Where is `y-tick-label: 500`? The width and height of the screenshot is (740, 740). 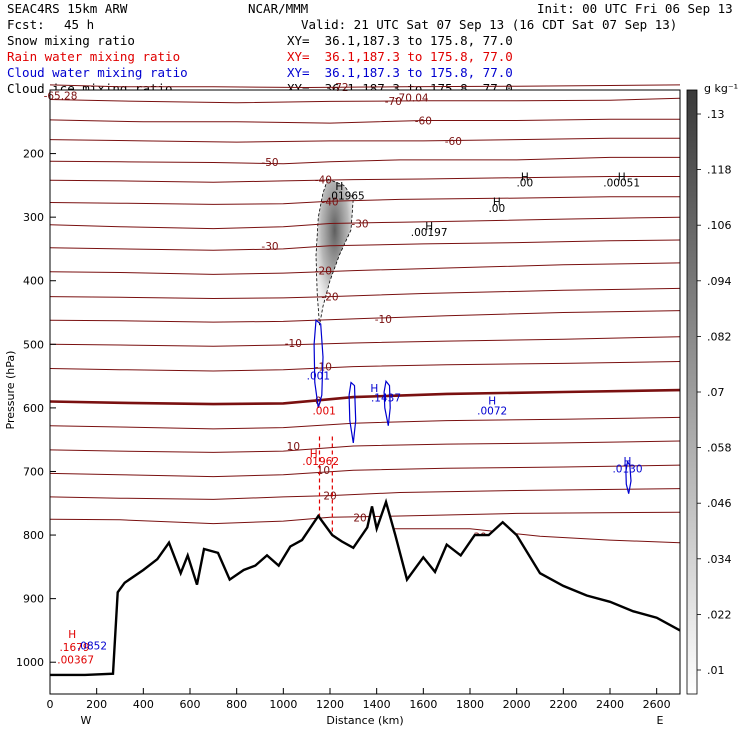
y-tick-label: 500 is located at coordinates (33, 344).